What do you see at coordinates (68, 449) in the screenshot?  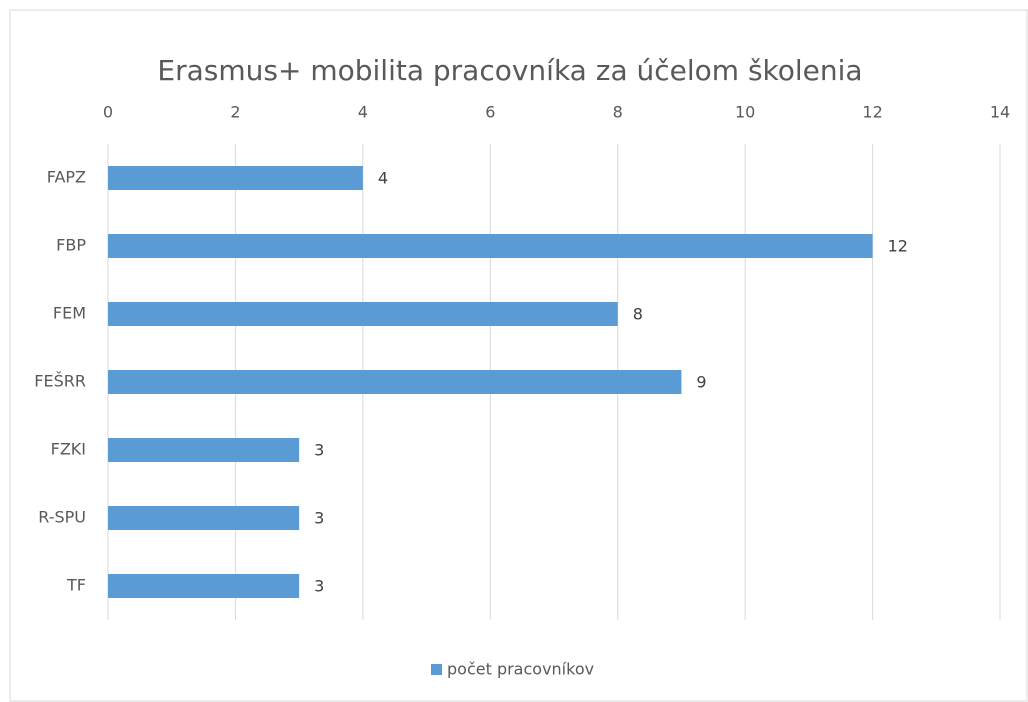 I see `y-tick-label: FZKI` at bounding box center [68, 449].